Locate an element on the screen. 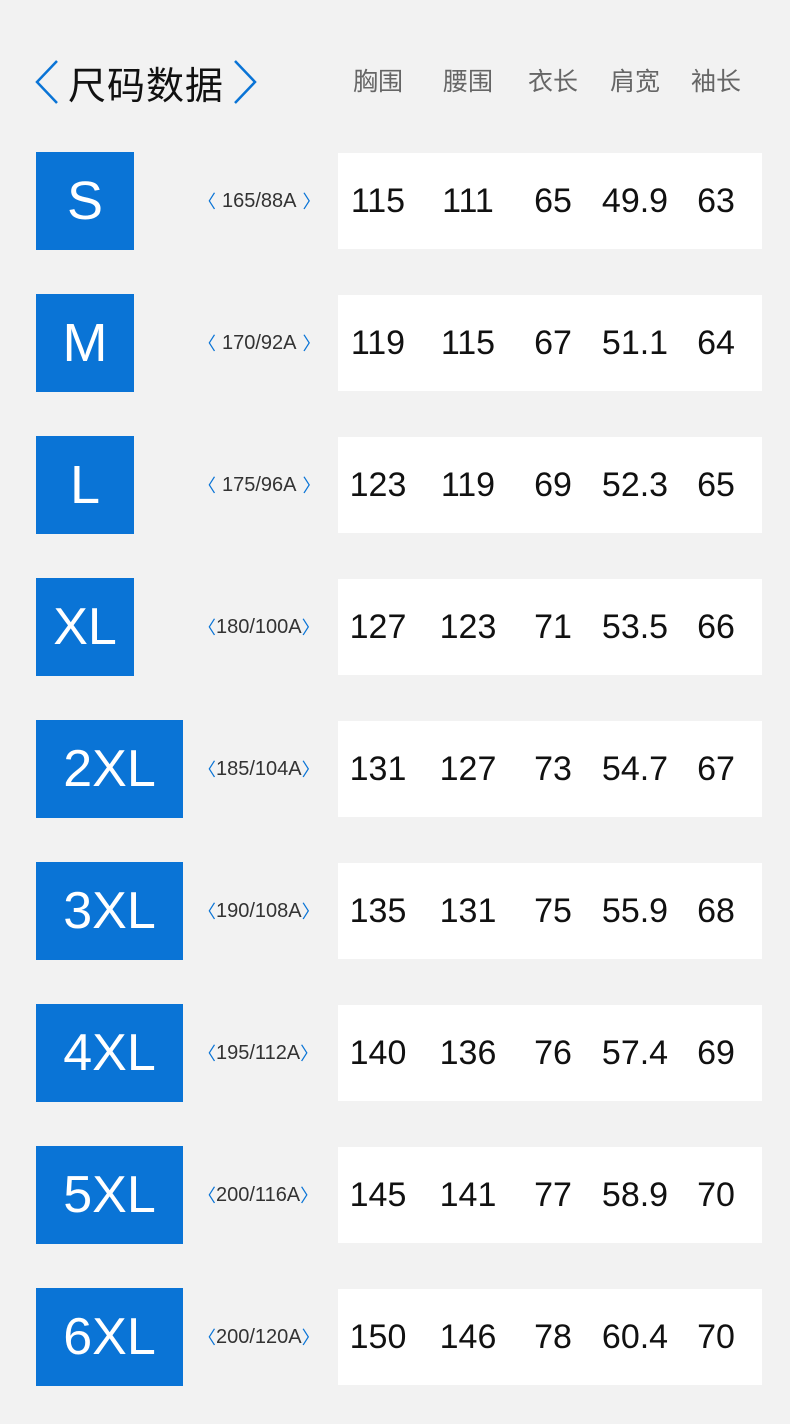 The height and width of the screenshot is (1424, 790). size-row: 2XL 〈 185/104A 〉 131 127 73 54.7 67 is located at coordinates (395, 769).